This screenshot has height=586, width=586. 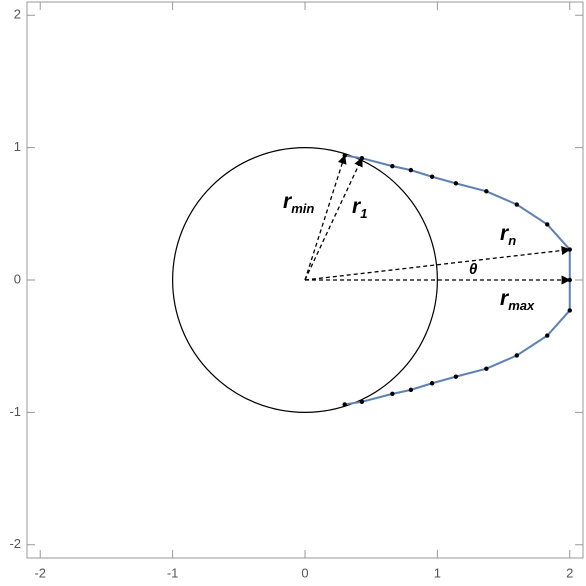 I want to click on y-tick-label: -1, so click(x=15, y=411).